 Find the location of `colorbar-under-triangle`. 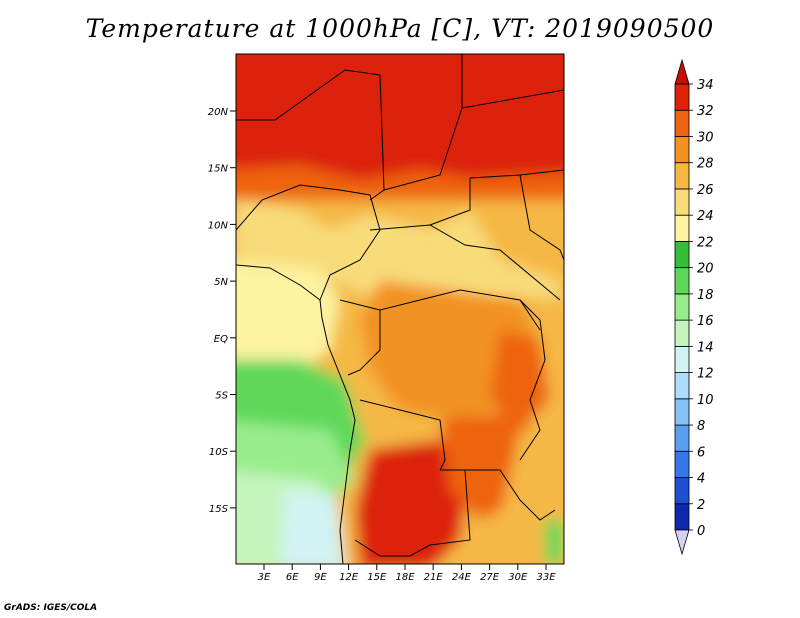

colorbar-under-triangle is located at coordinates (682, 542).